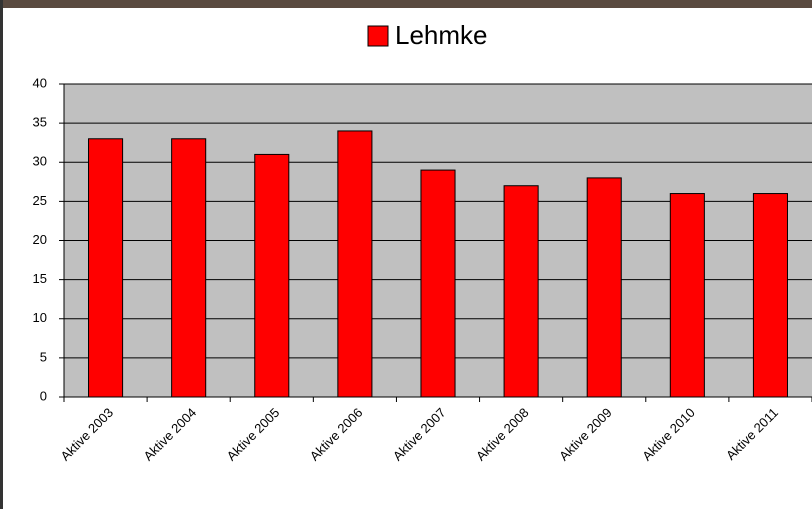  Describe the element at coordinates (40, 239) in the screenshot. I see `y-tick-label: 20` at that location.